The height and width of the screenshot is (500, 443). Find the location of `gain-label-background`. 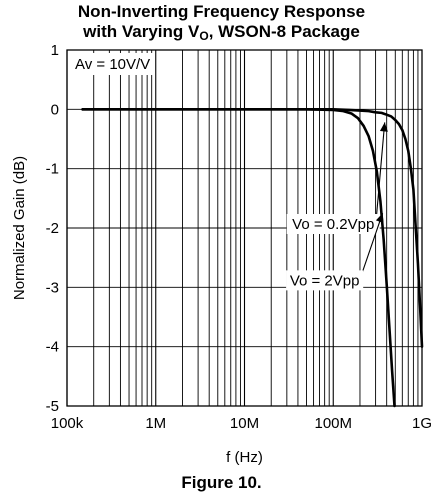

gain-label-background is located at coordinates (112, 64).